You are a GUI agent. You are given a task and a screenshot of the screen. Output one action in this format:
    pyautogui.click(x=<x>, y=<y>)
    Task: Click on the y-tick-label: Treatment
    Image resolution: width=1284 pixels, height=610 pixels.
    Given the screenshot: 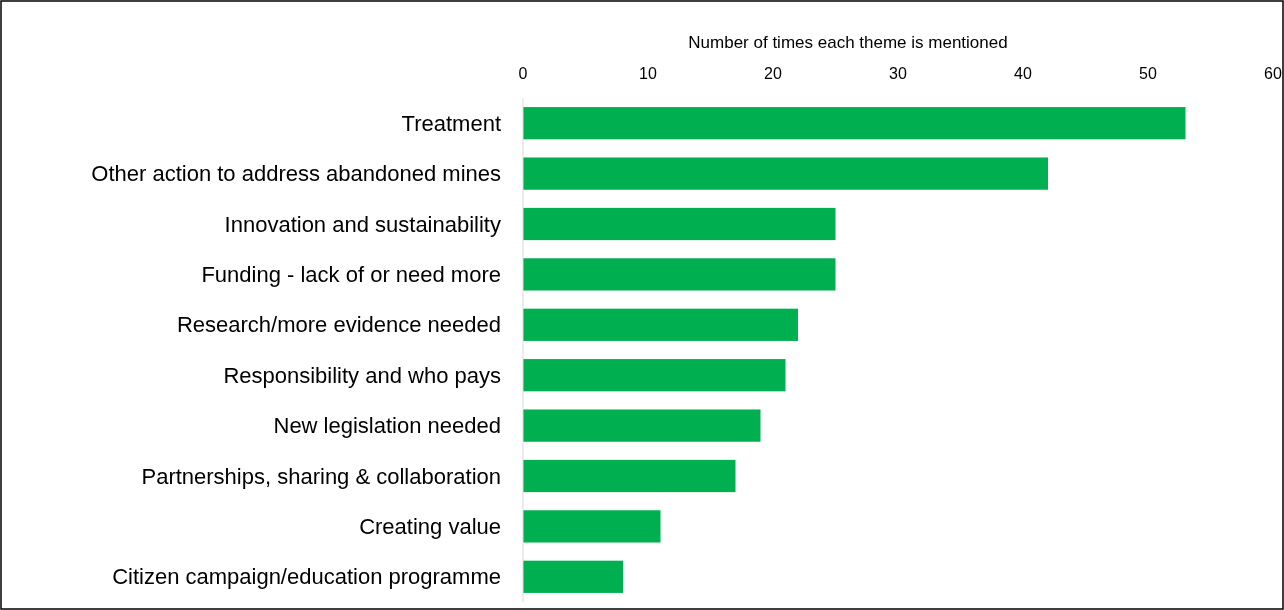 What is the action you would take?
    pyautogui.click(x=451, y=123)
    